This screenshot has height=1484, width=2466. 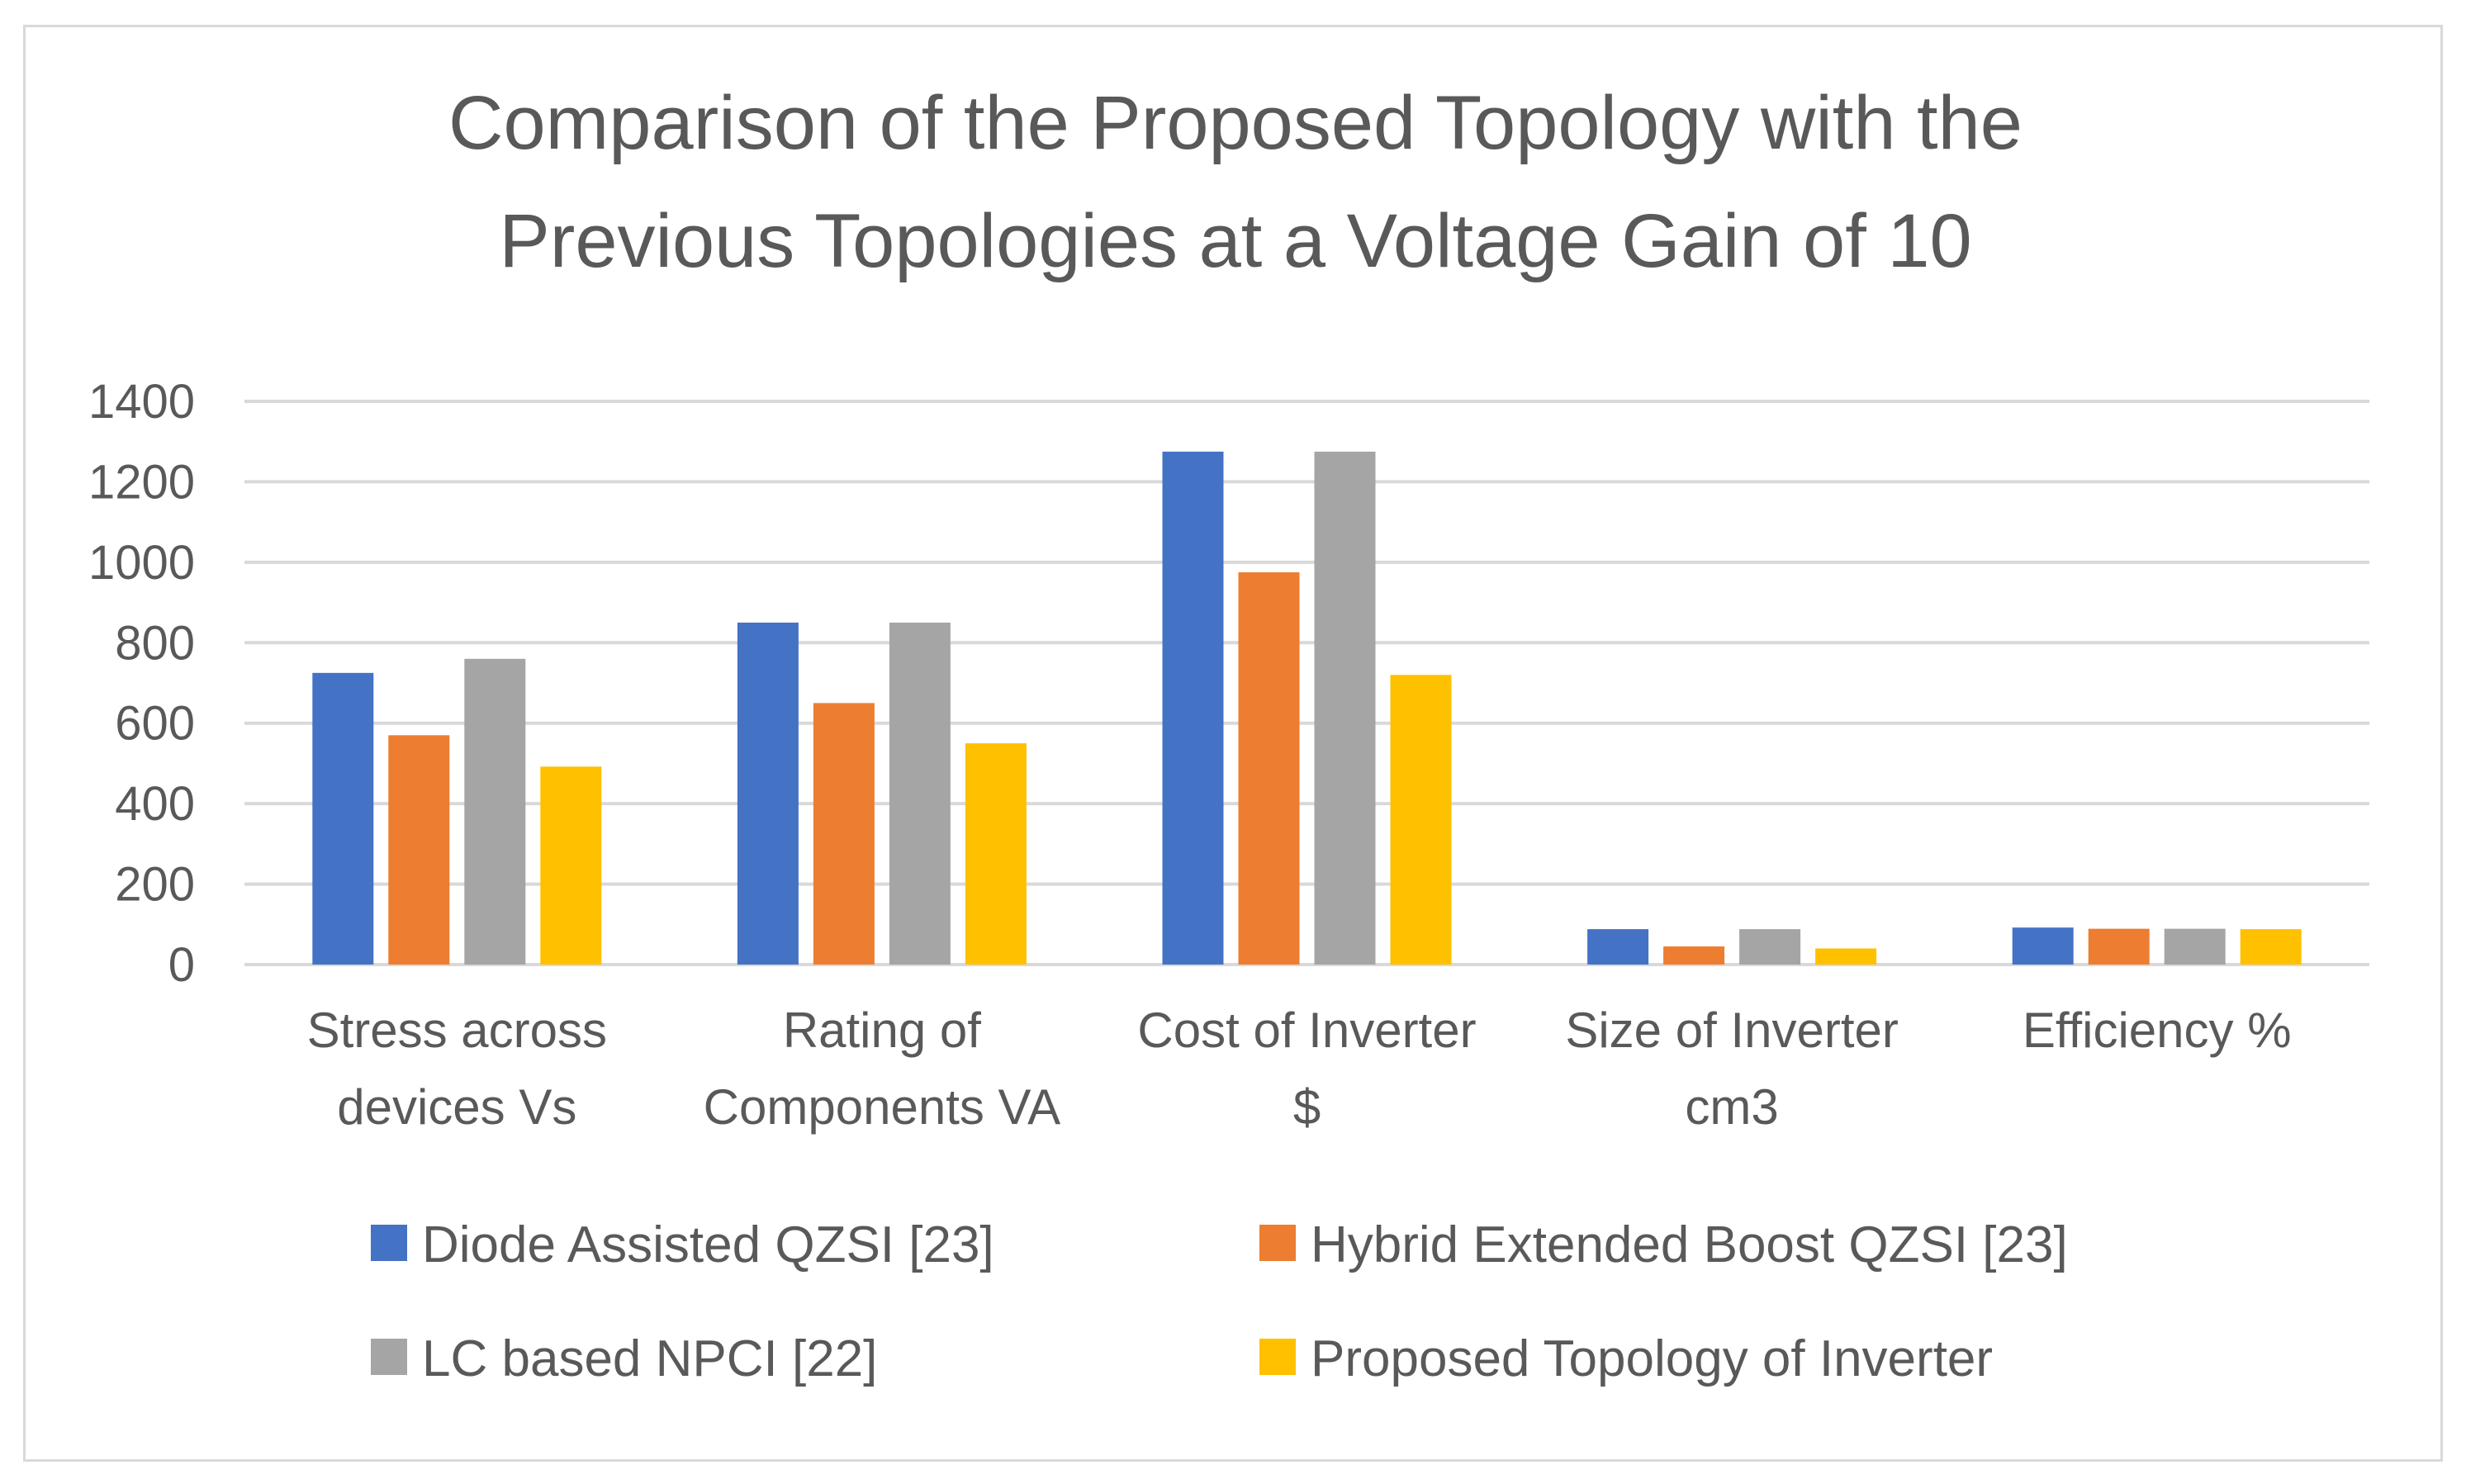 I want to click on legend-label: Proposed Topology of Inverter, so click(x=1652, y=1358).